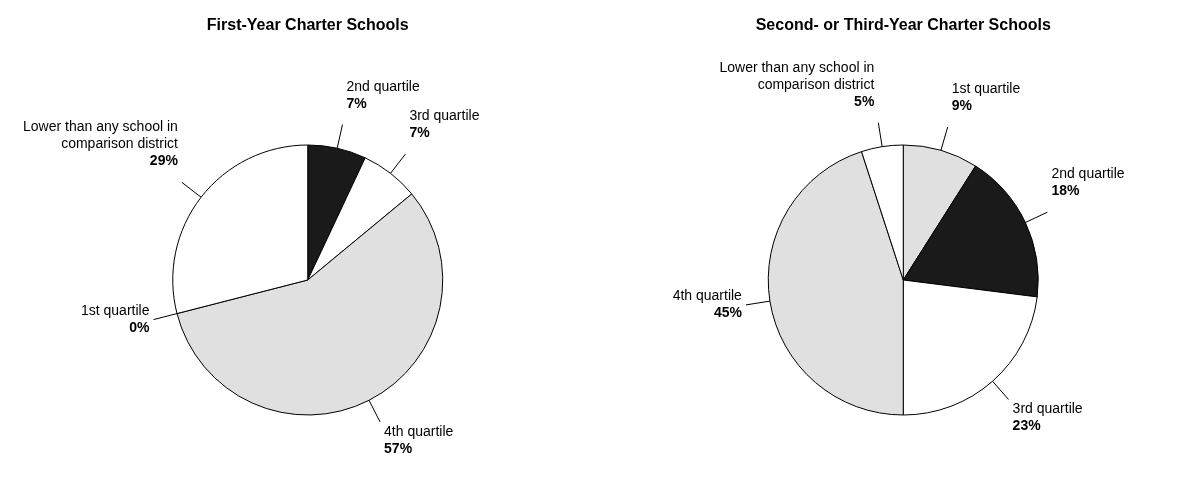 The height and width of the screenshot is (490, 1191). What do you see at coordinates (864, 100) in the screenshot?
I see `data-label: 5%` at bounding box center [864, 100].